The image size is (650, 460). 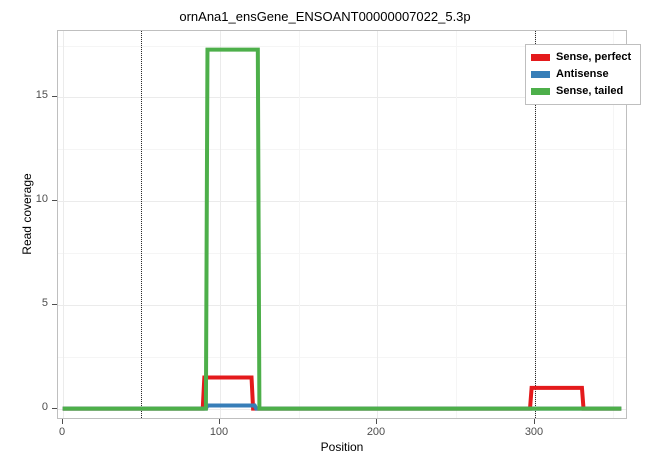 What do you see at coordinates (219, 432) in the screenshot?
I see `x-tick-label: 100` at bounding box center [219, 432].